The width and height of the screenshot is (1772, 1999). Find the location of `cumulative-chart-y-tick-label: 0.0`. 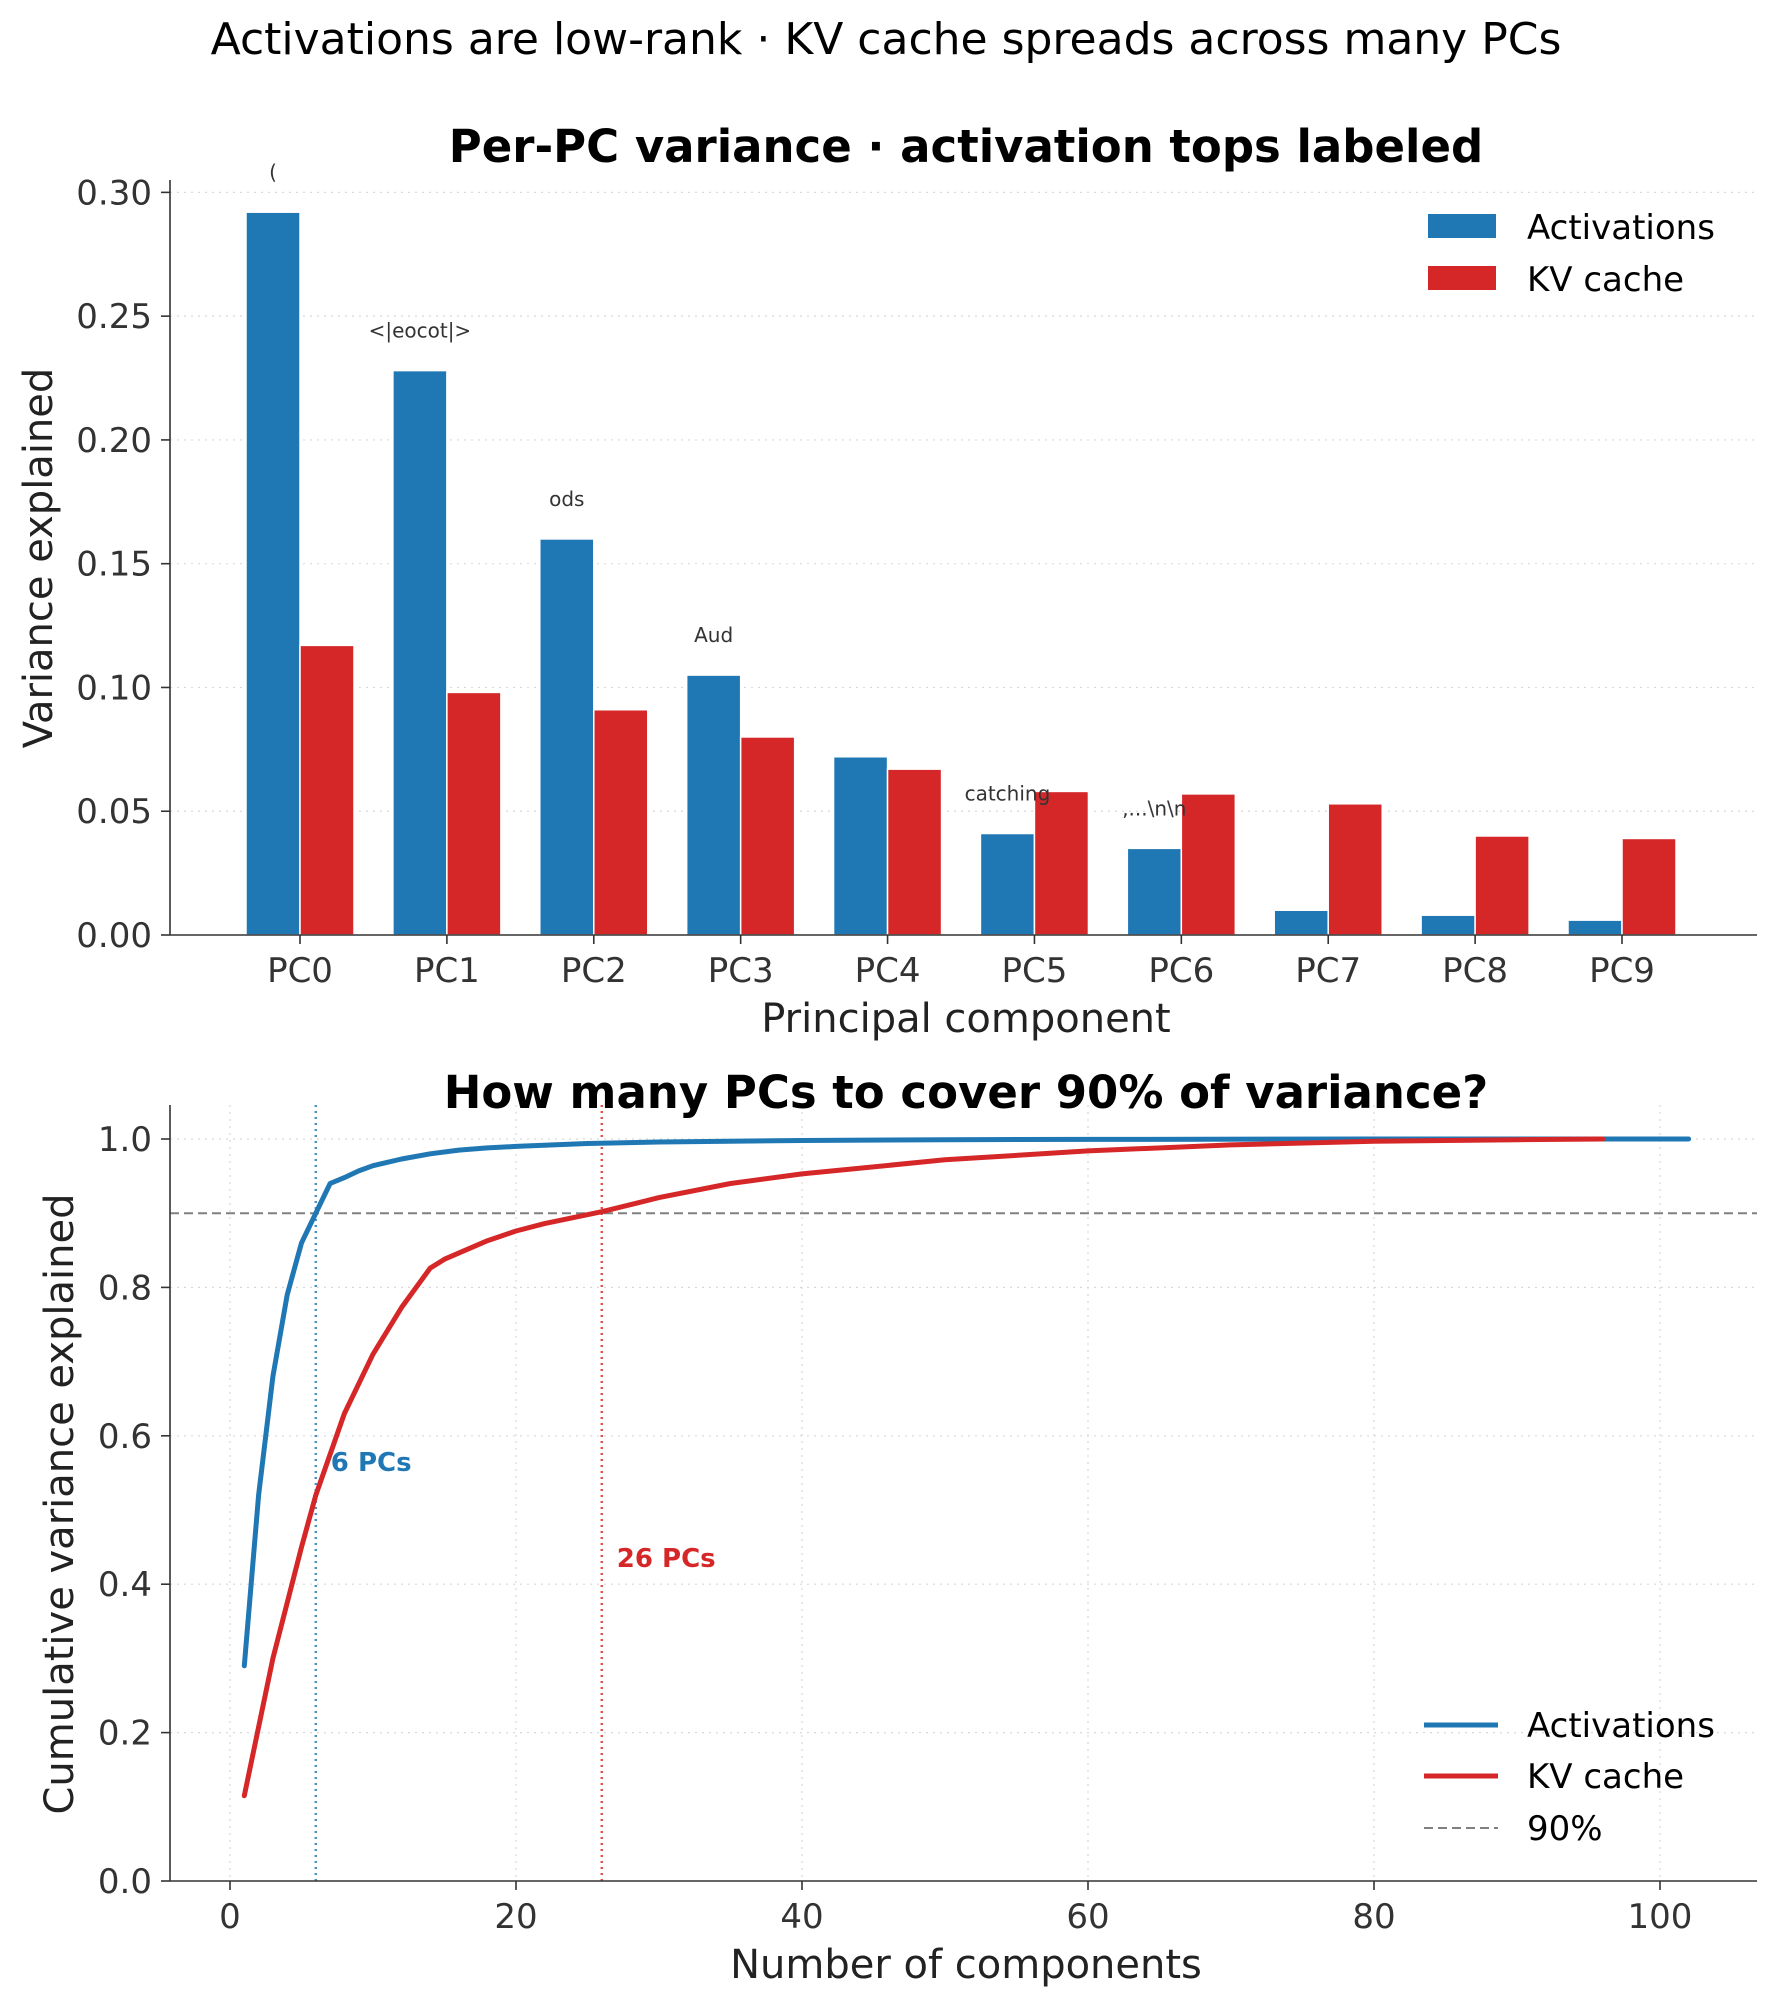

cumulative-chart-y-tick-label: 0.0 is located at coordinates (125, 1882).